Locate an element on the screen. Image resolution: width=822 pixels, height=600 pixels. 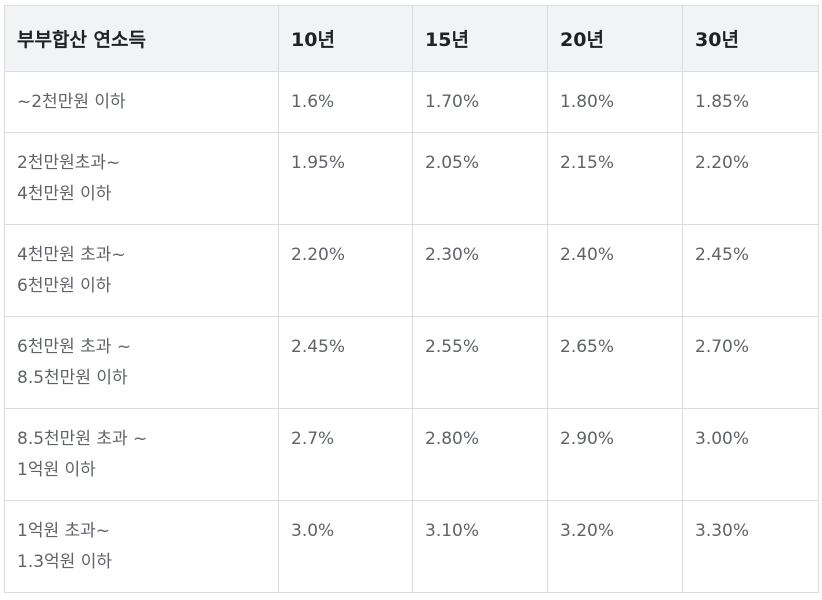
rate-cell-20y: 2.90% is located at coordinates (615, 454).